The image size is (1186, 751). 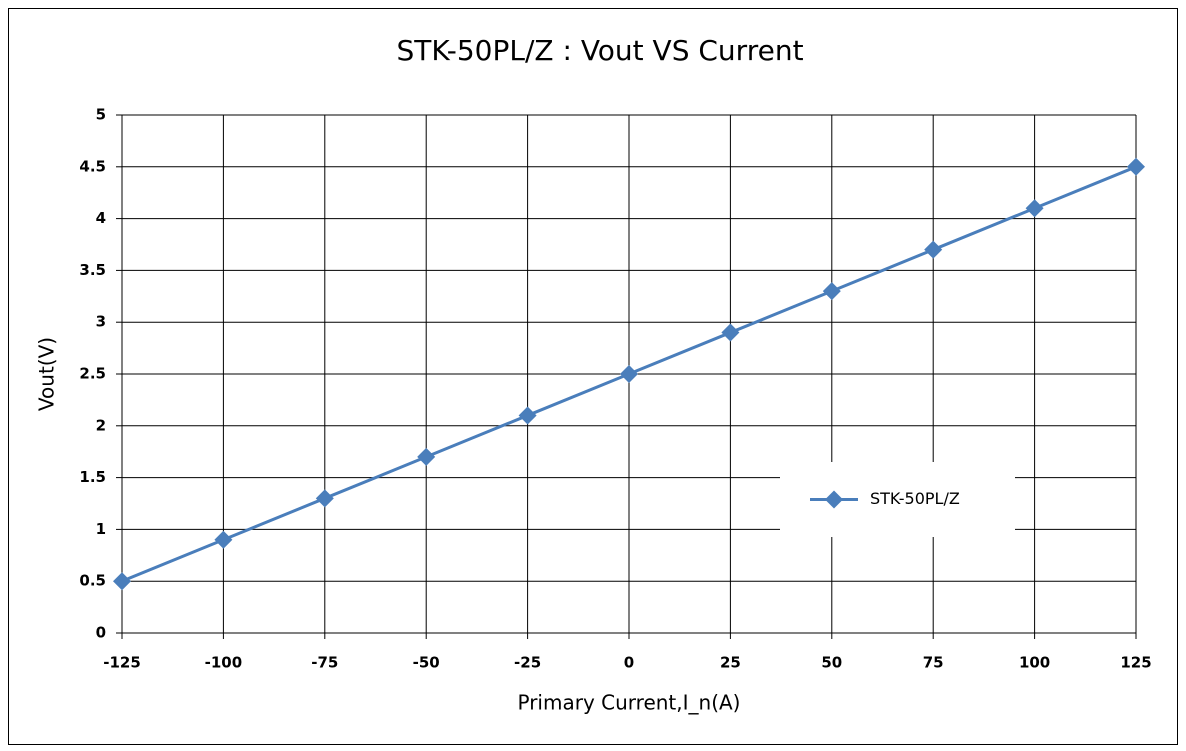 What do you see at coordinates (92, 166) in the screenshot?
I see `y-tick-label: 4.5` at bounding box center [92, 166].